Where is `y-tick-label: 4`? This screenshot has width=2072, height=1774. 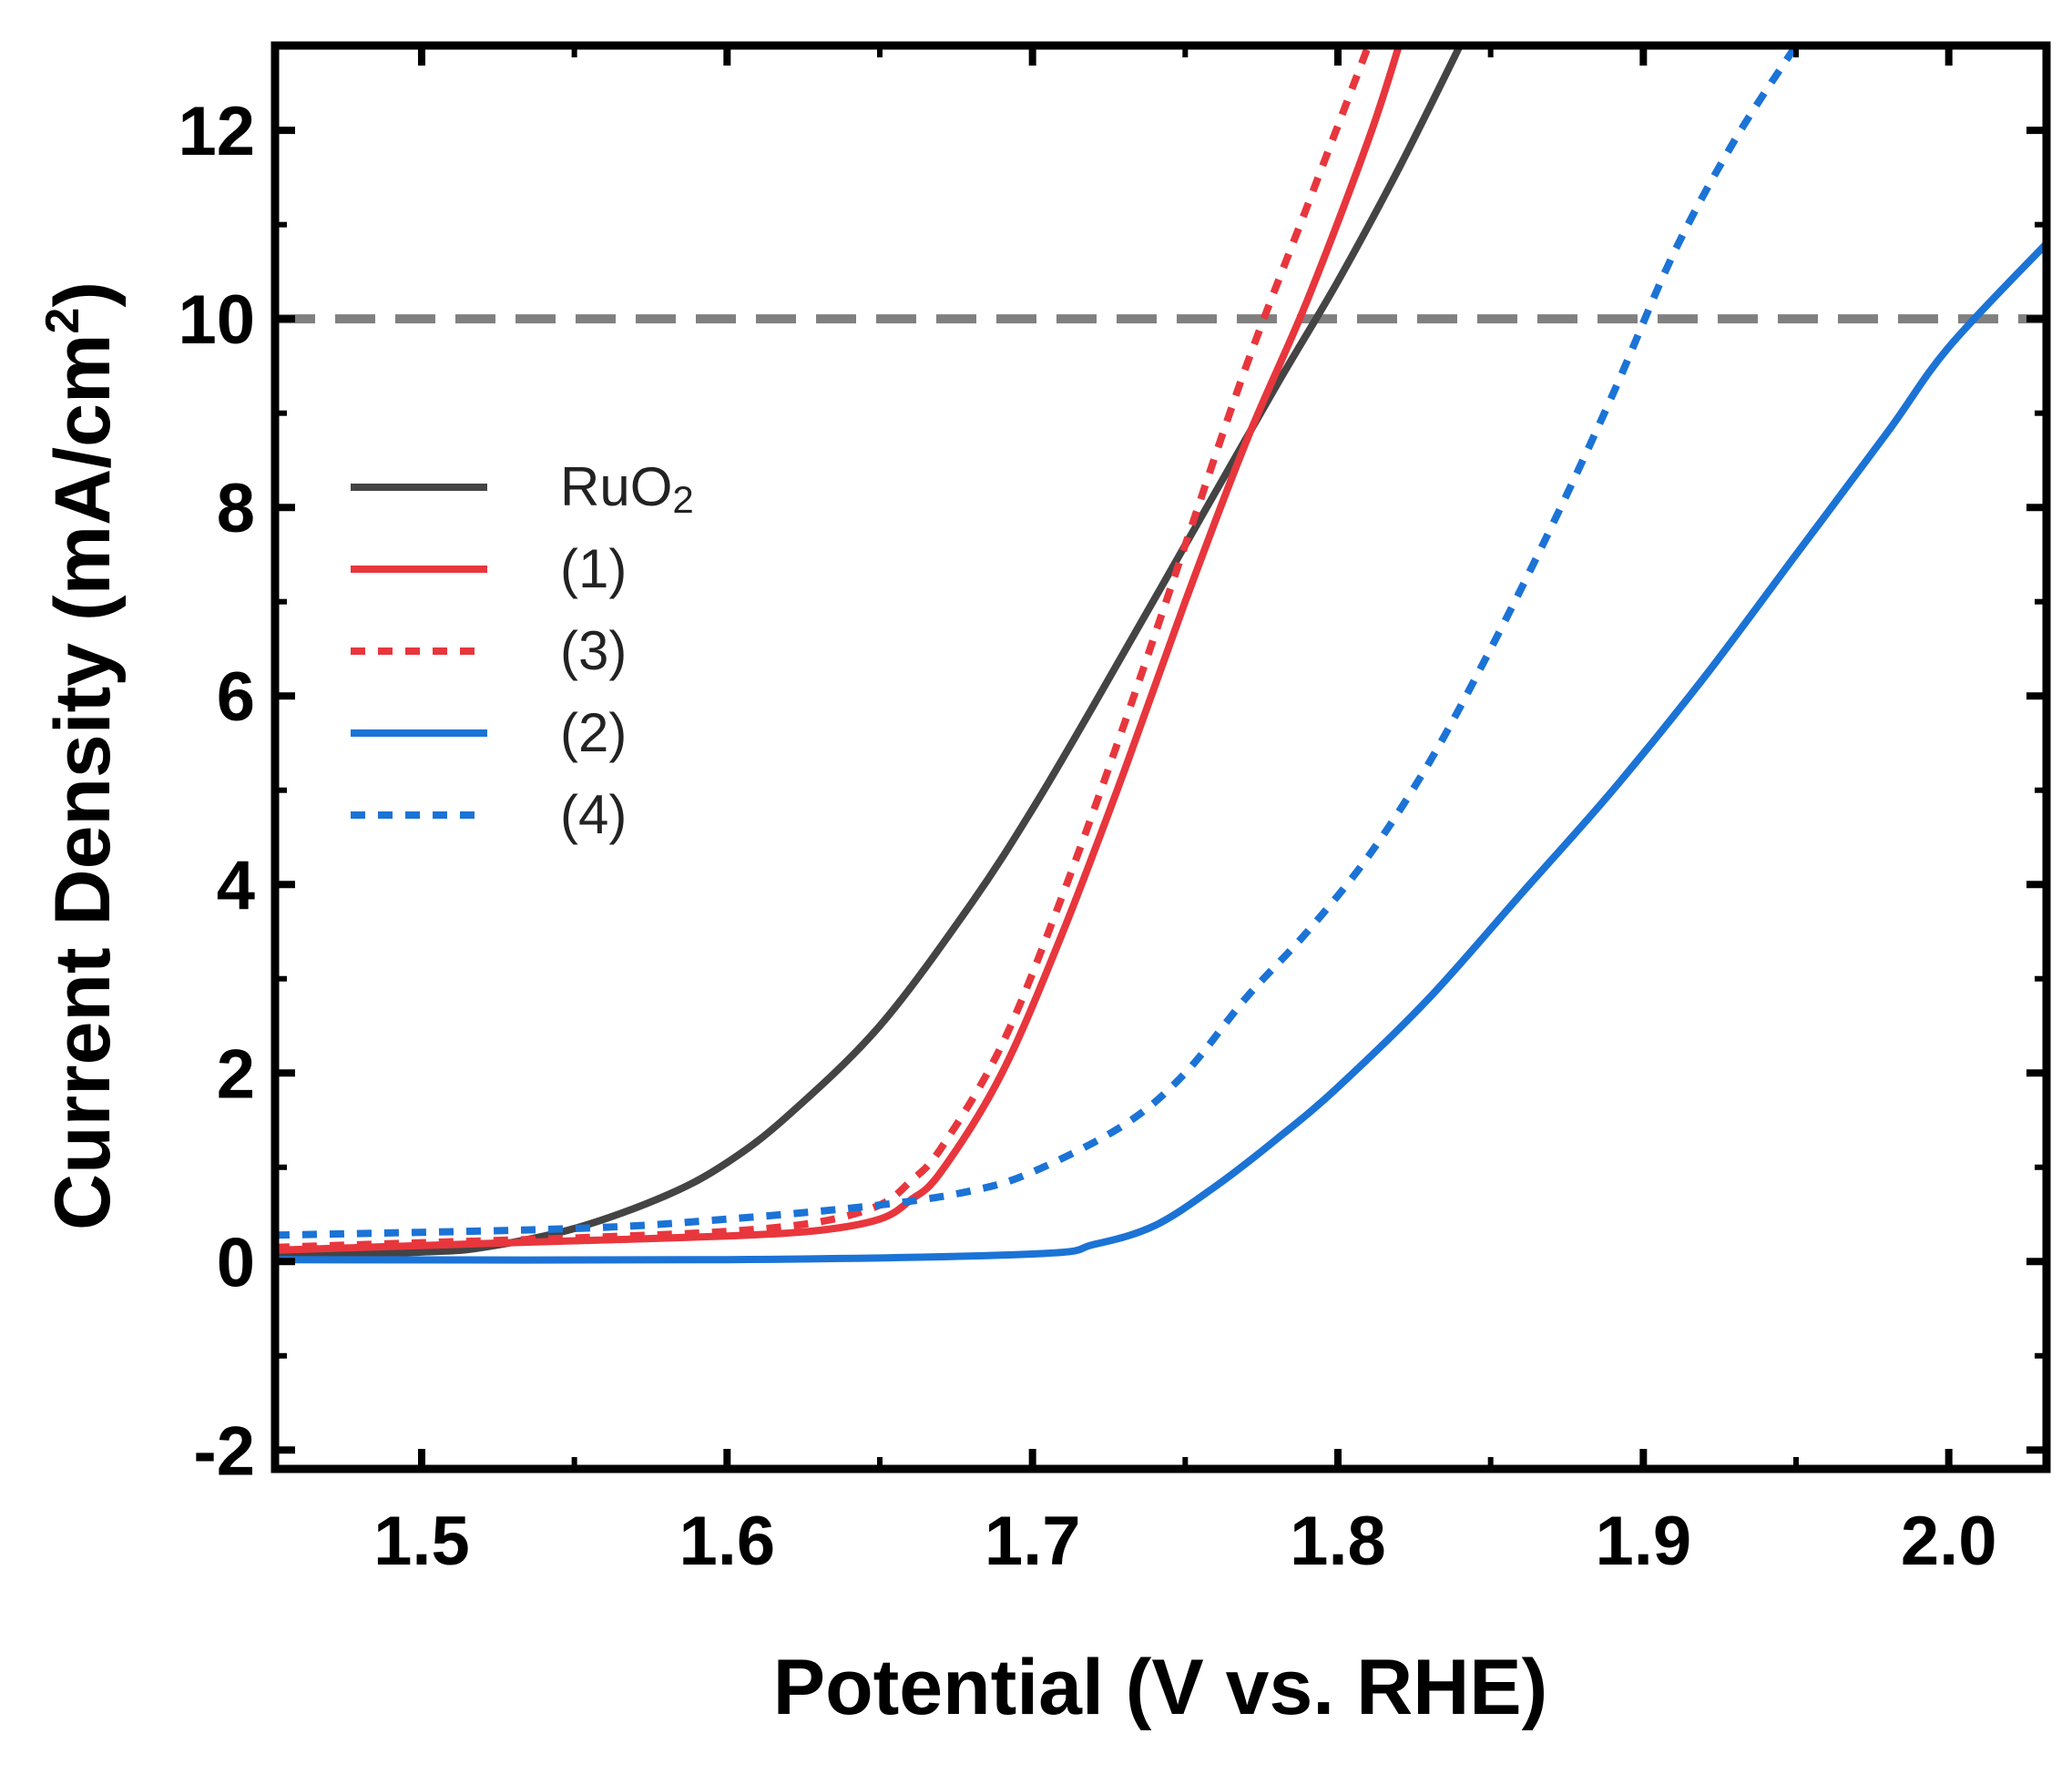
y-tick-label: 4 is located at coordinates (236, 885).